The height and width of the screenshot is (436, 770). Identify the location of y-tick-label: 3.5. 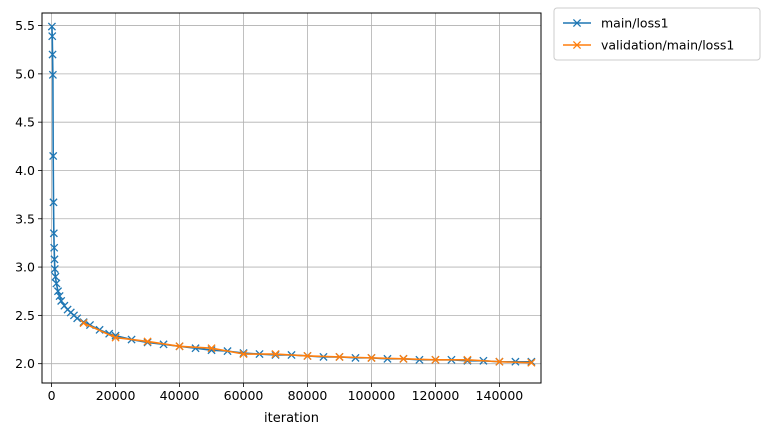
(25, 218).